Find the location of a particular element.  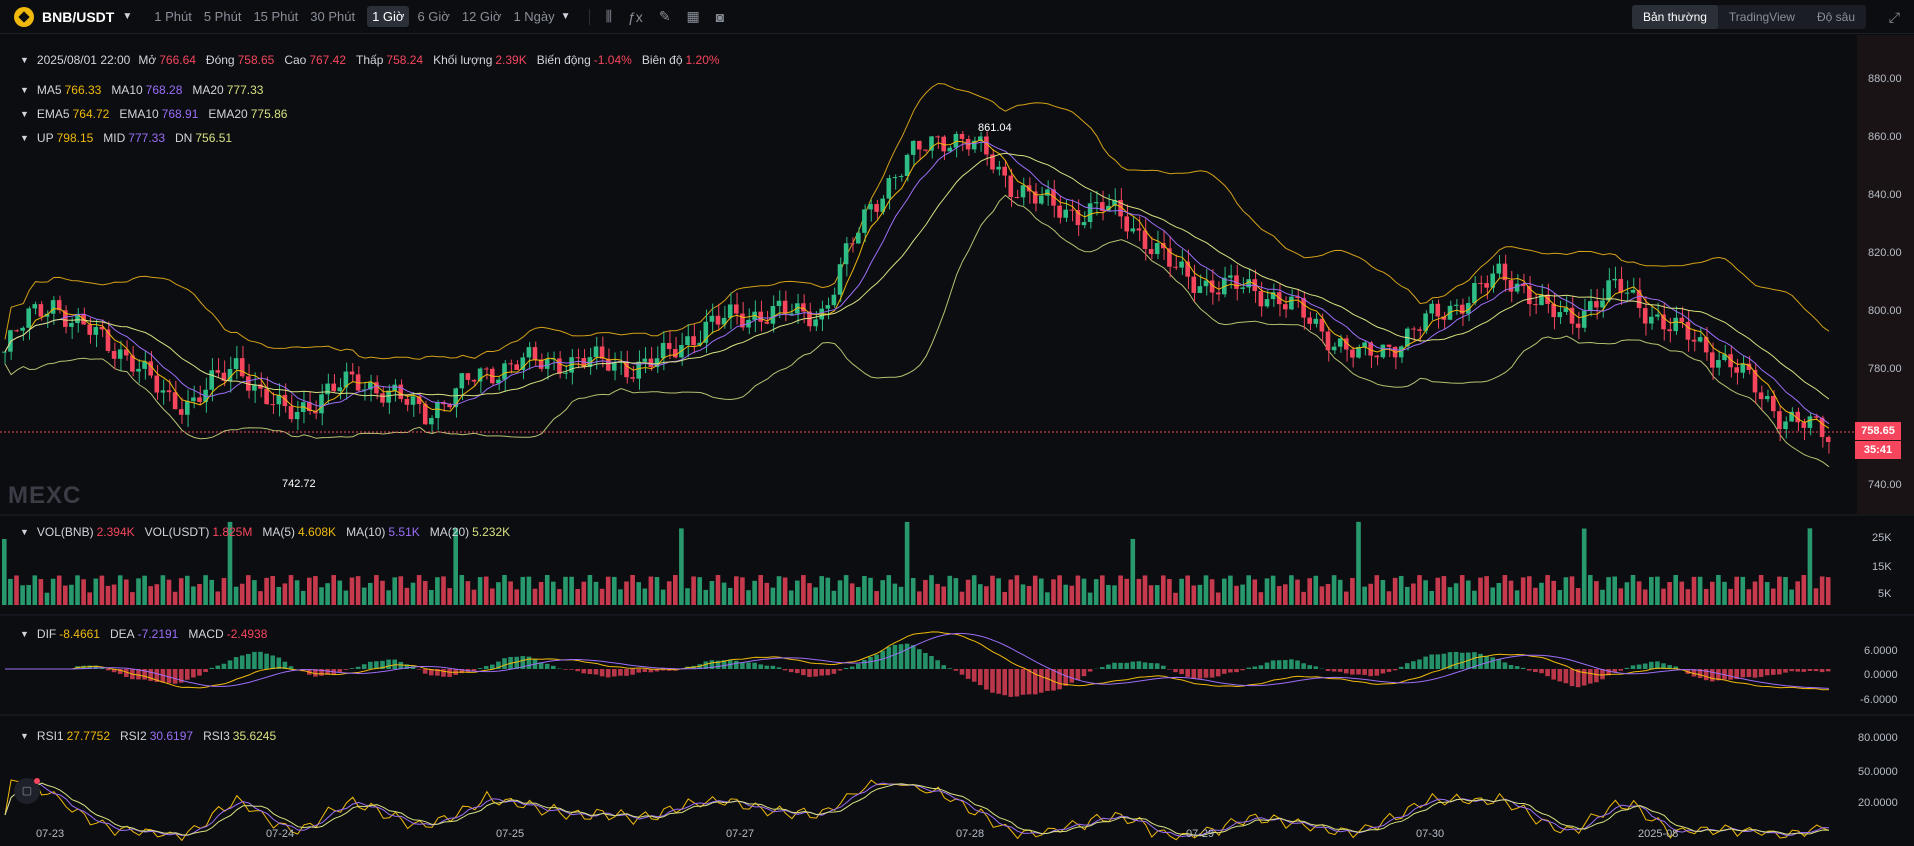

indicator-icon: ƒx is located at coordinates (635, 16).